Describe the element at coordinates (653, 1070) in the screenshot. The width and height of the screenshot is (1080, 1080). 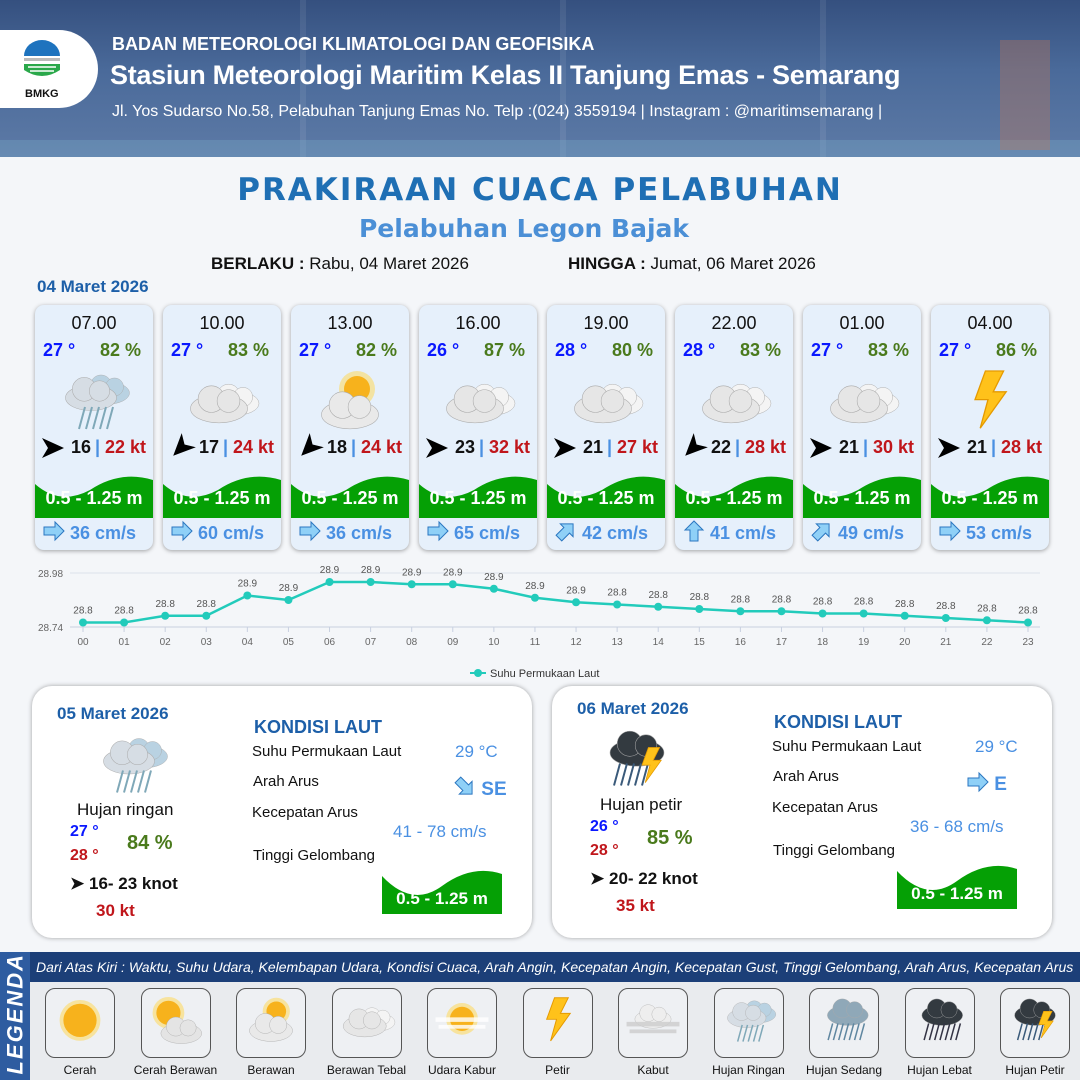
I see `legend-label: Kabut` at that location.